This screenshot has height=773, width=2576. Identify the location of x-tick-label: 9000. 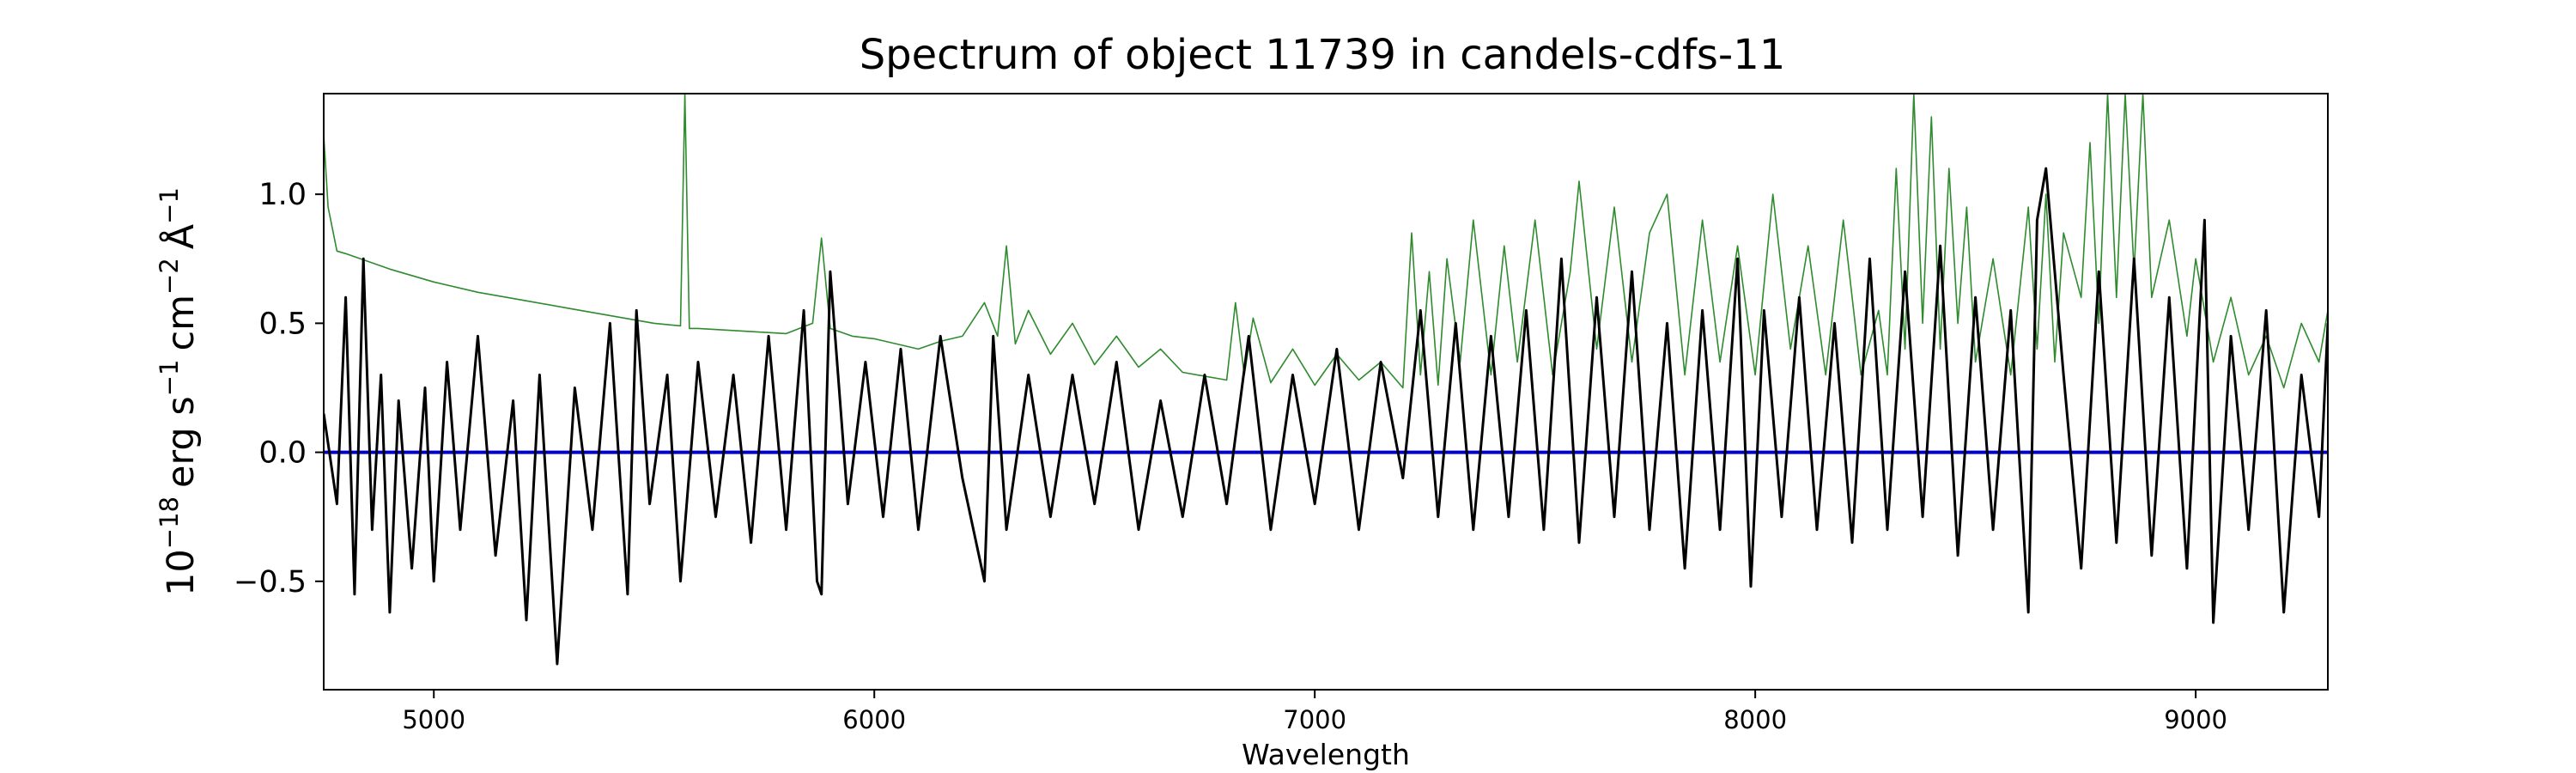
(2195, 719).